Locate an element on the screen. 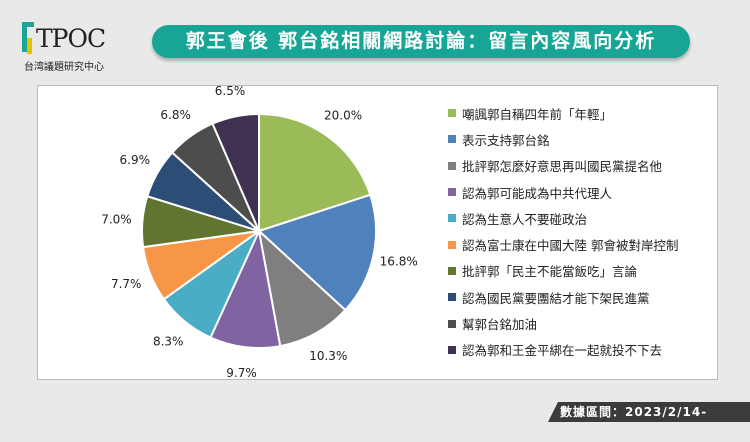 The width and height of the screenshot is (750, 442). legend-item: 認為富士康在中國大陸 郭會被對岸控制 is located at coordinates (563, 244).